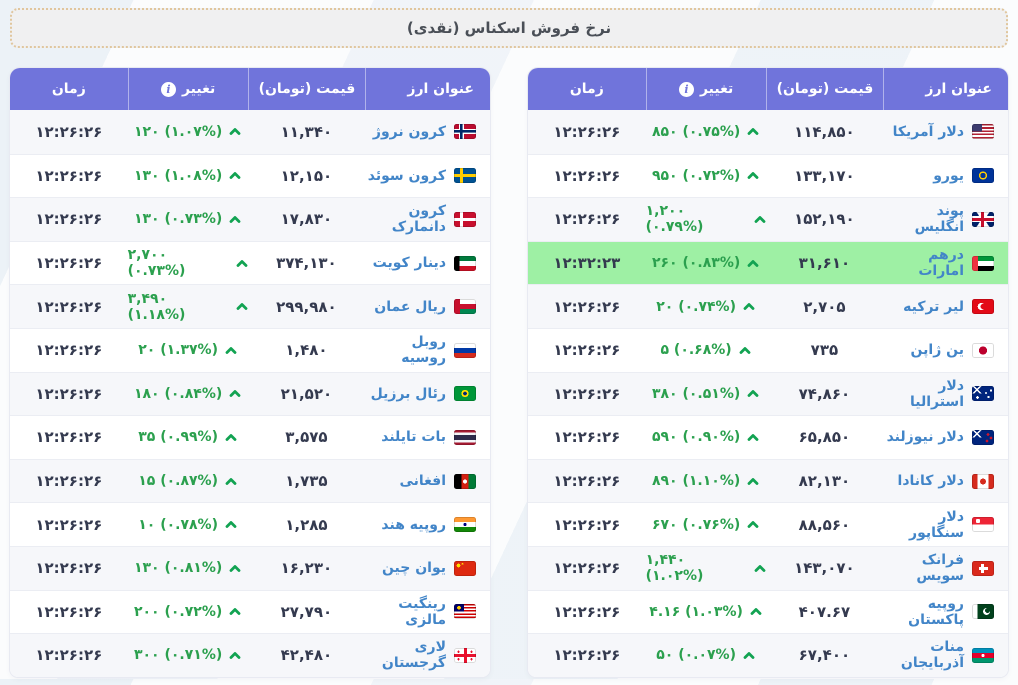 Image resolution: width=1018 pixels, height=685 pixels. I want to click on change-value: ۳,۴۹۰ (۱.۱۸%), so click(156, 306).